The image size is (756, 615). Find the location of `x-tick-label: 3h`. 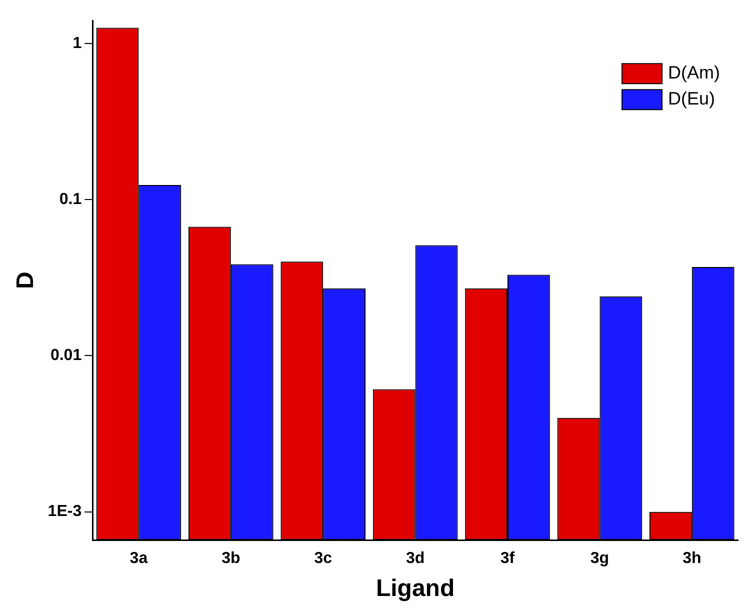

x-tick-label: 3h is located at coordinates (692, 559).